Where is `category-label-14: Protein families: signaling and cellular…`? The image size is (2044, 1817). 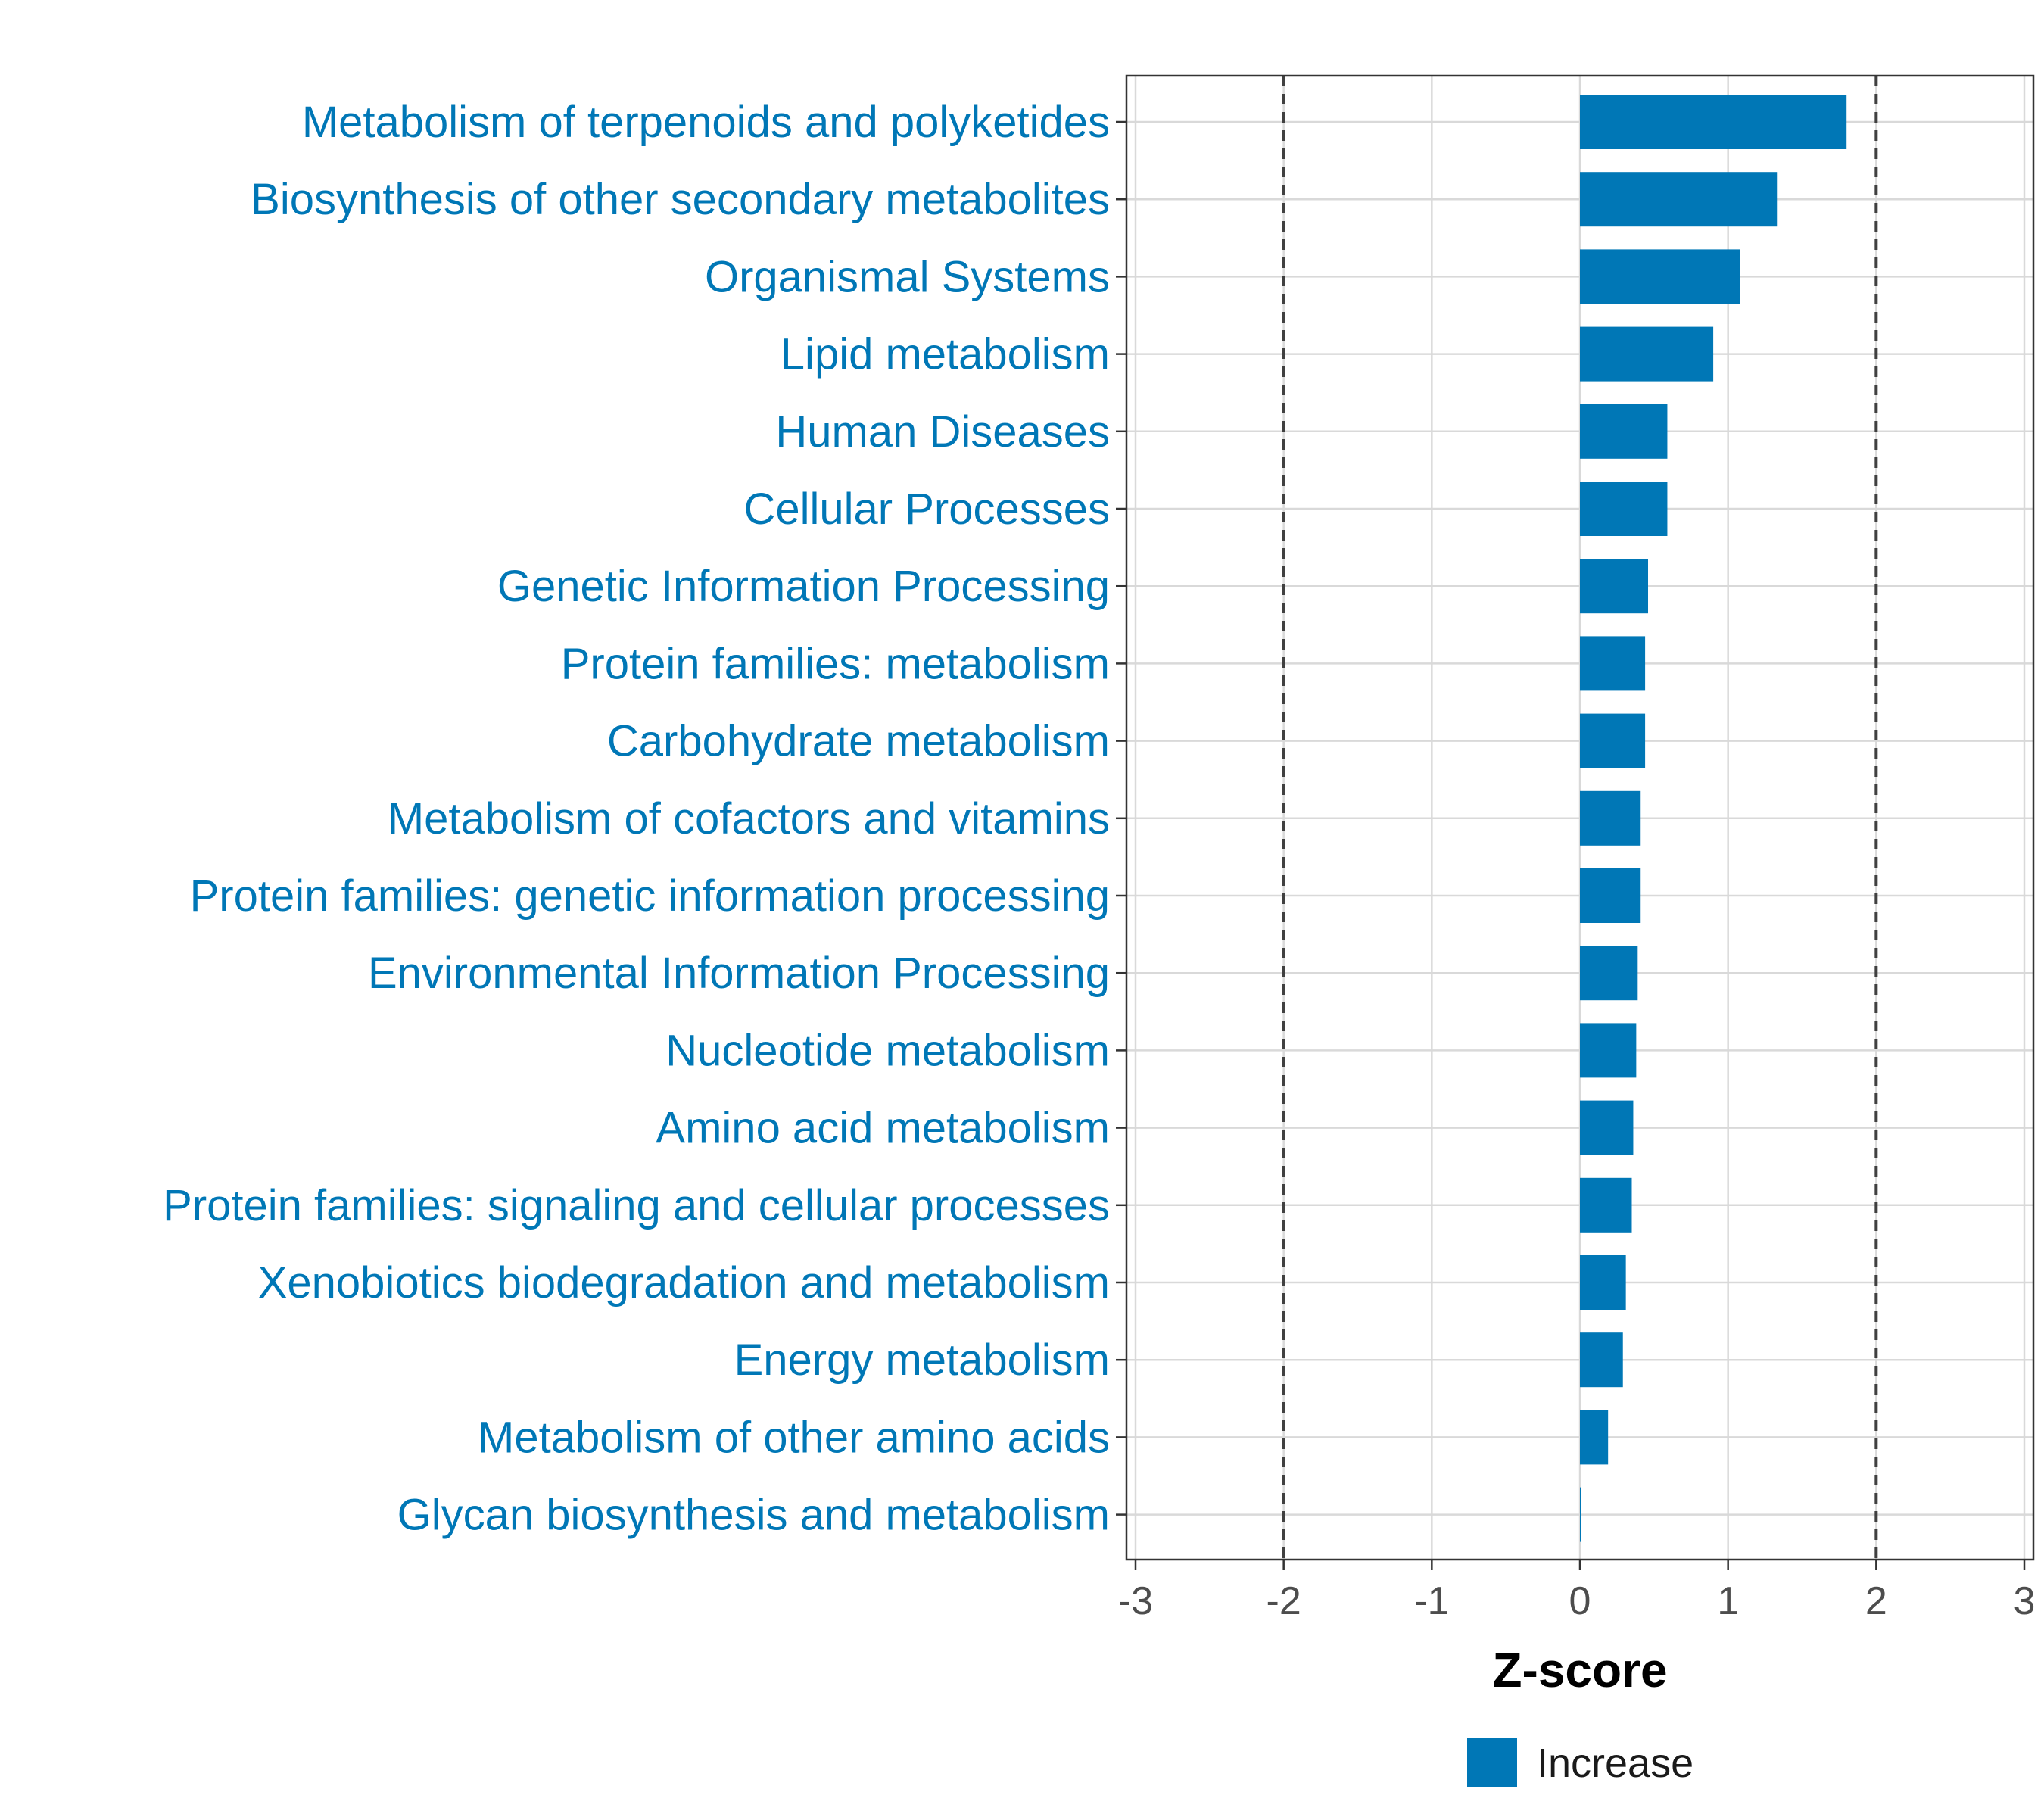
category-label-14: Protein families: signaling and cellular… is located at coordinates (636, 1205).